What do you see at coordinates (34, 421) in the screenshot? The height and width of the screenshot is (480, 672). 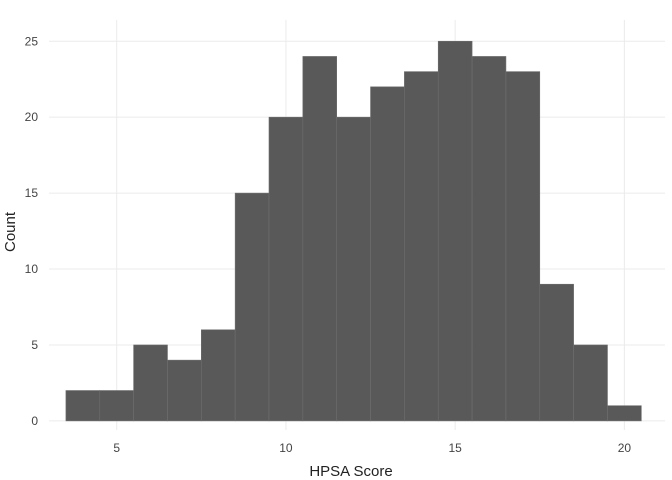 I see `y-tick-label-0: 0` at bounding box center [34, 421].